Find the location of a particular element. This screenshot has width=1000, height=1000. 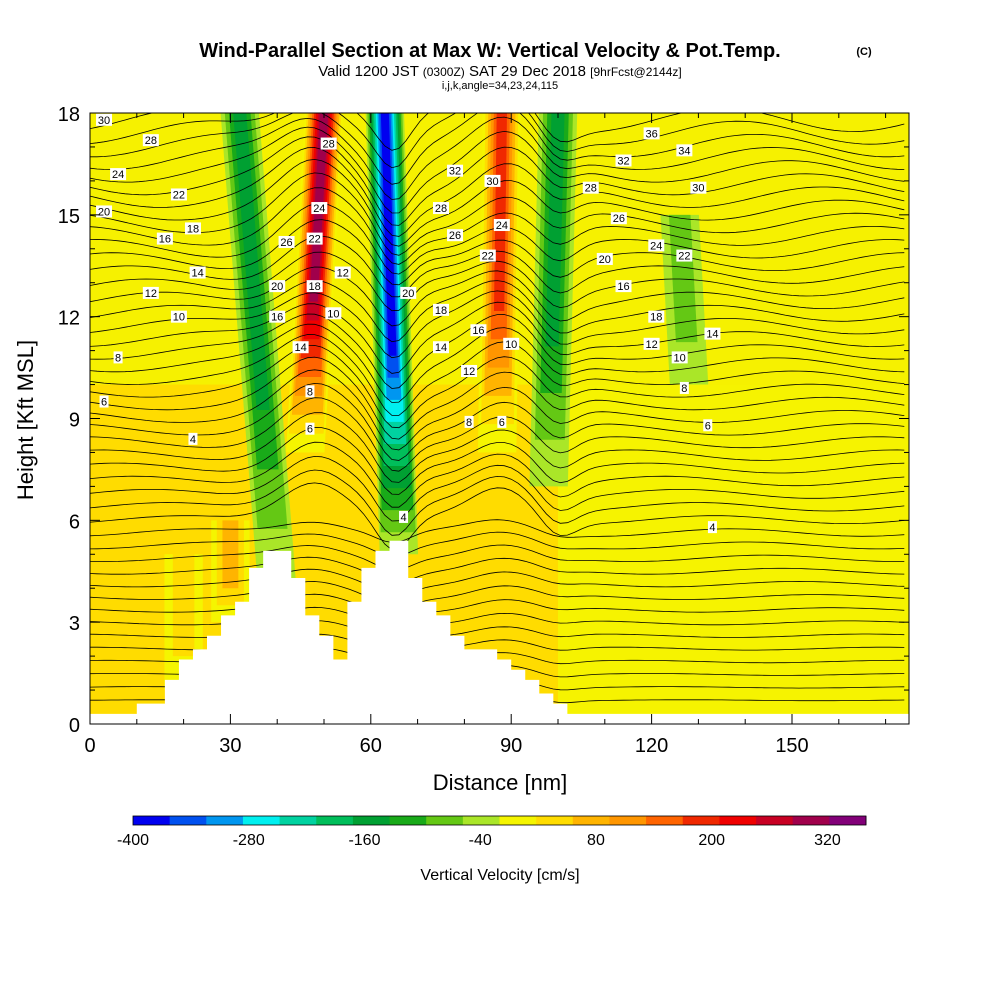

subtitle-indices: i,j,k,angle=34,23,24,115 is located at coordinates (500, 86).